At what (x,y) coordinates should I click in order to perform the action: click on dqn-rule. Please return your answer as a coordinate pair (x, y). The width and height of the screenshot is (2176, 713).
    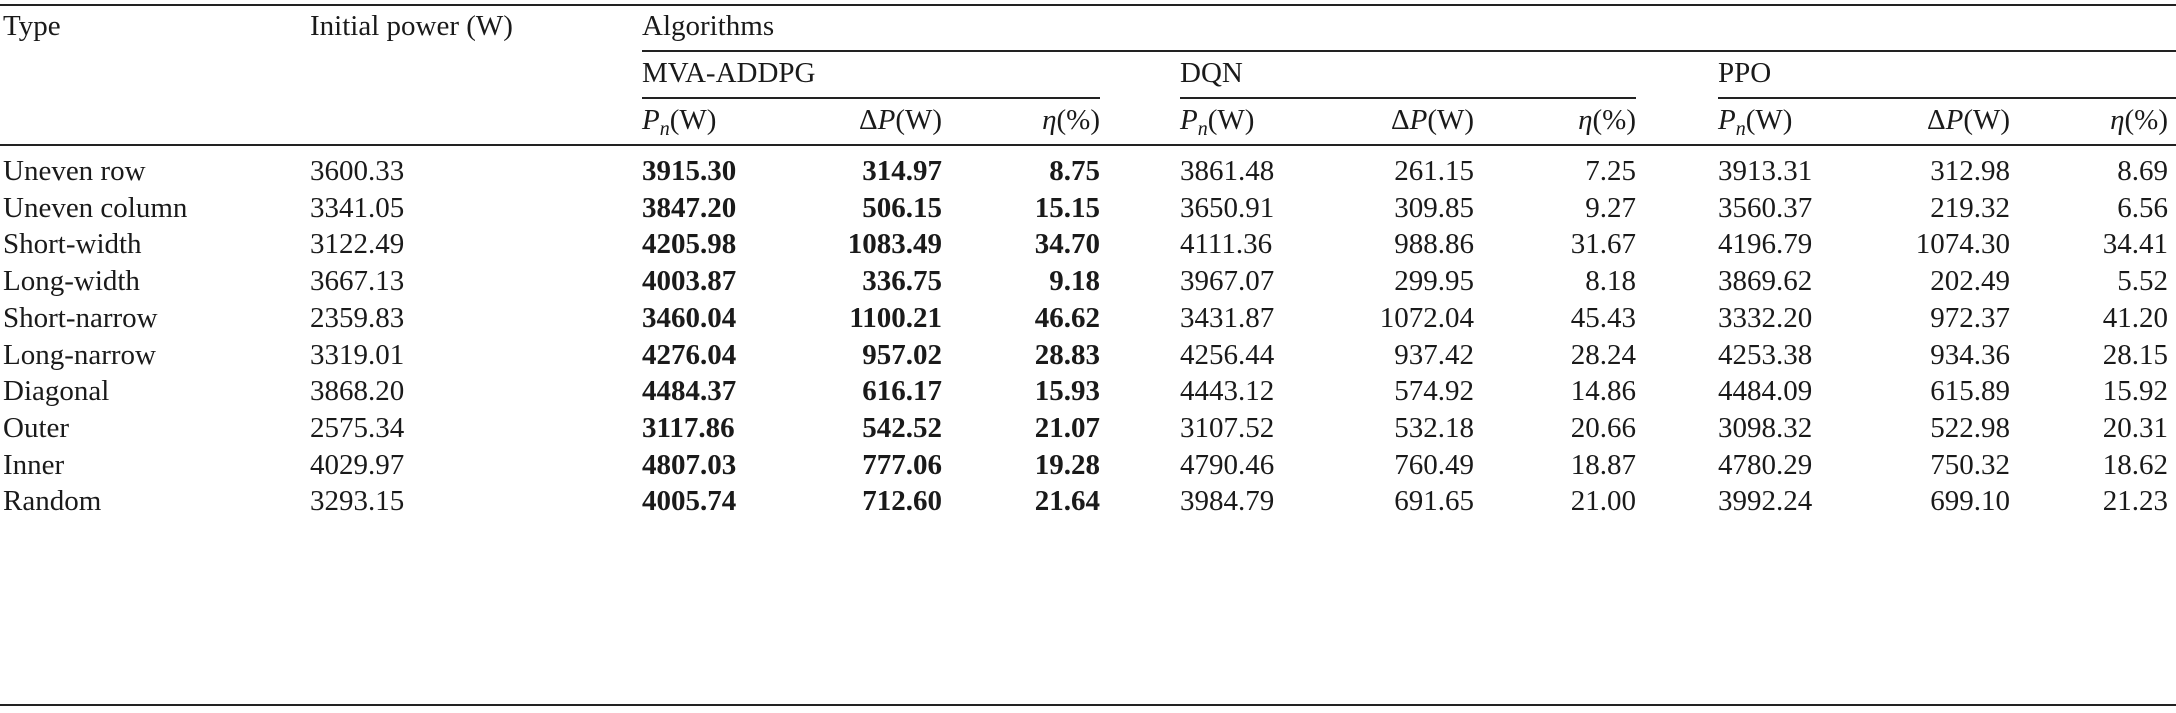
    Looking at the image, I should click on (1408, 98).